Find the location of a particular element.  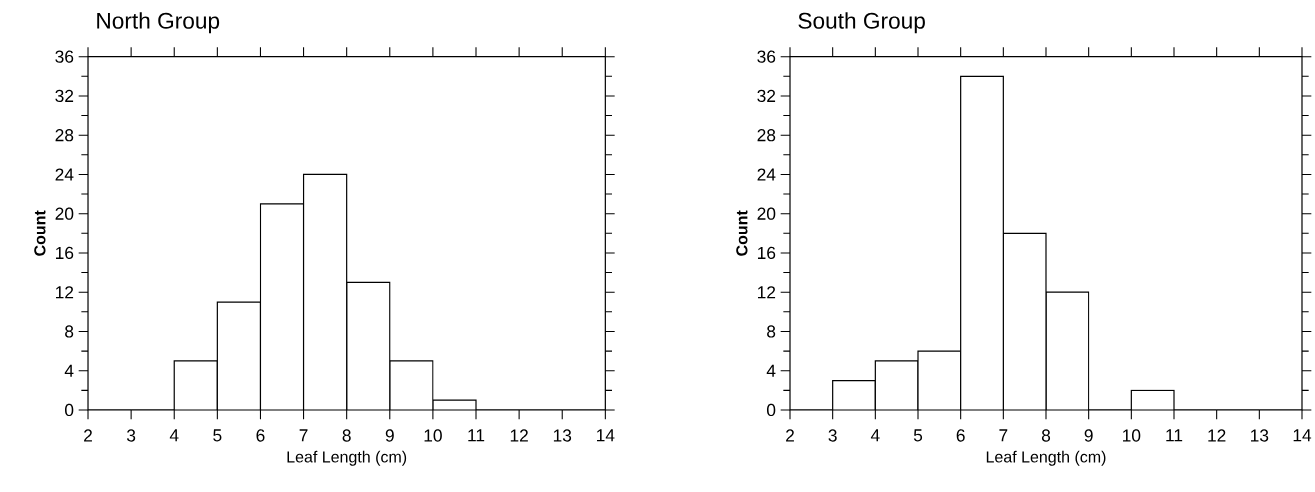

chart-title: South Group is located at coordinates (861, 23).